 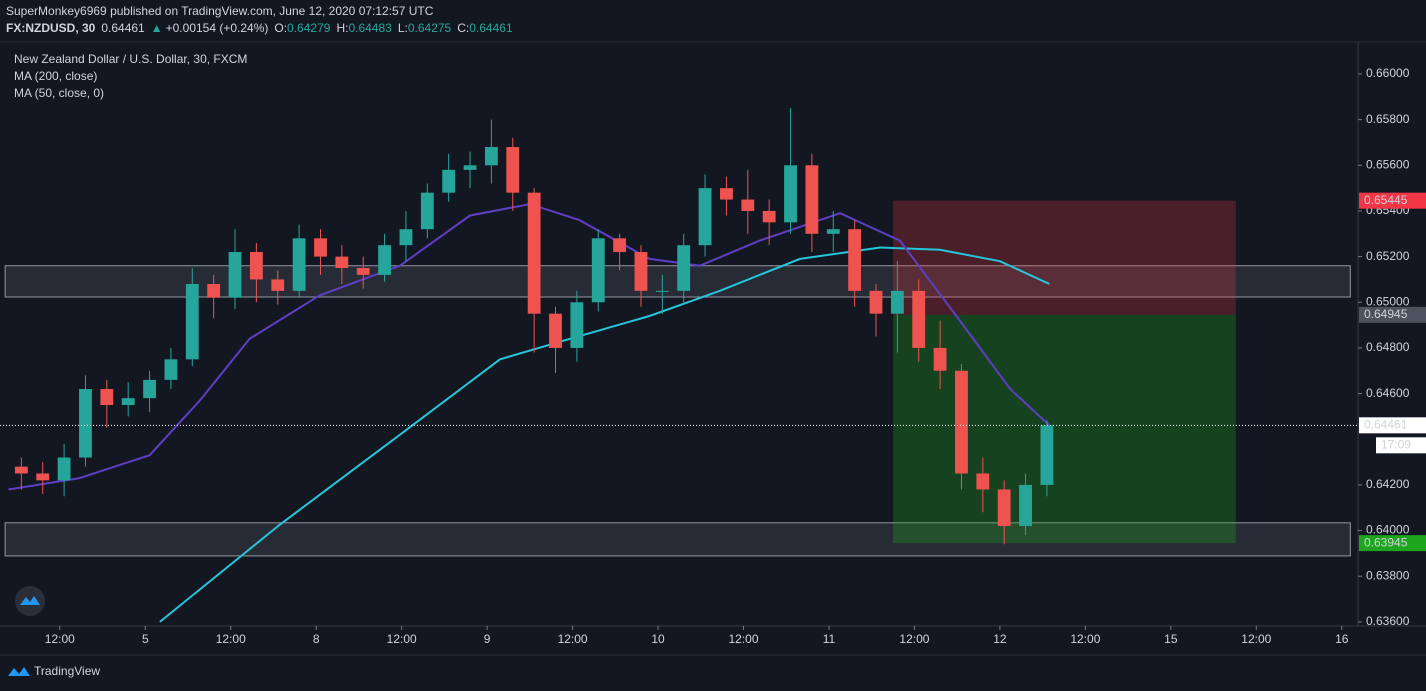 I want to click on last-price-label-bg, so click(x=1392, y=425).